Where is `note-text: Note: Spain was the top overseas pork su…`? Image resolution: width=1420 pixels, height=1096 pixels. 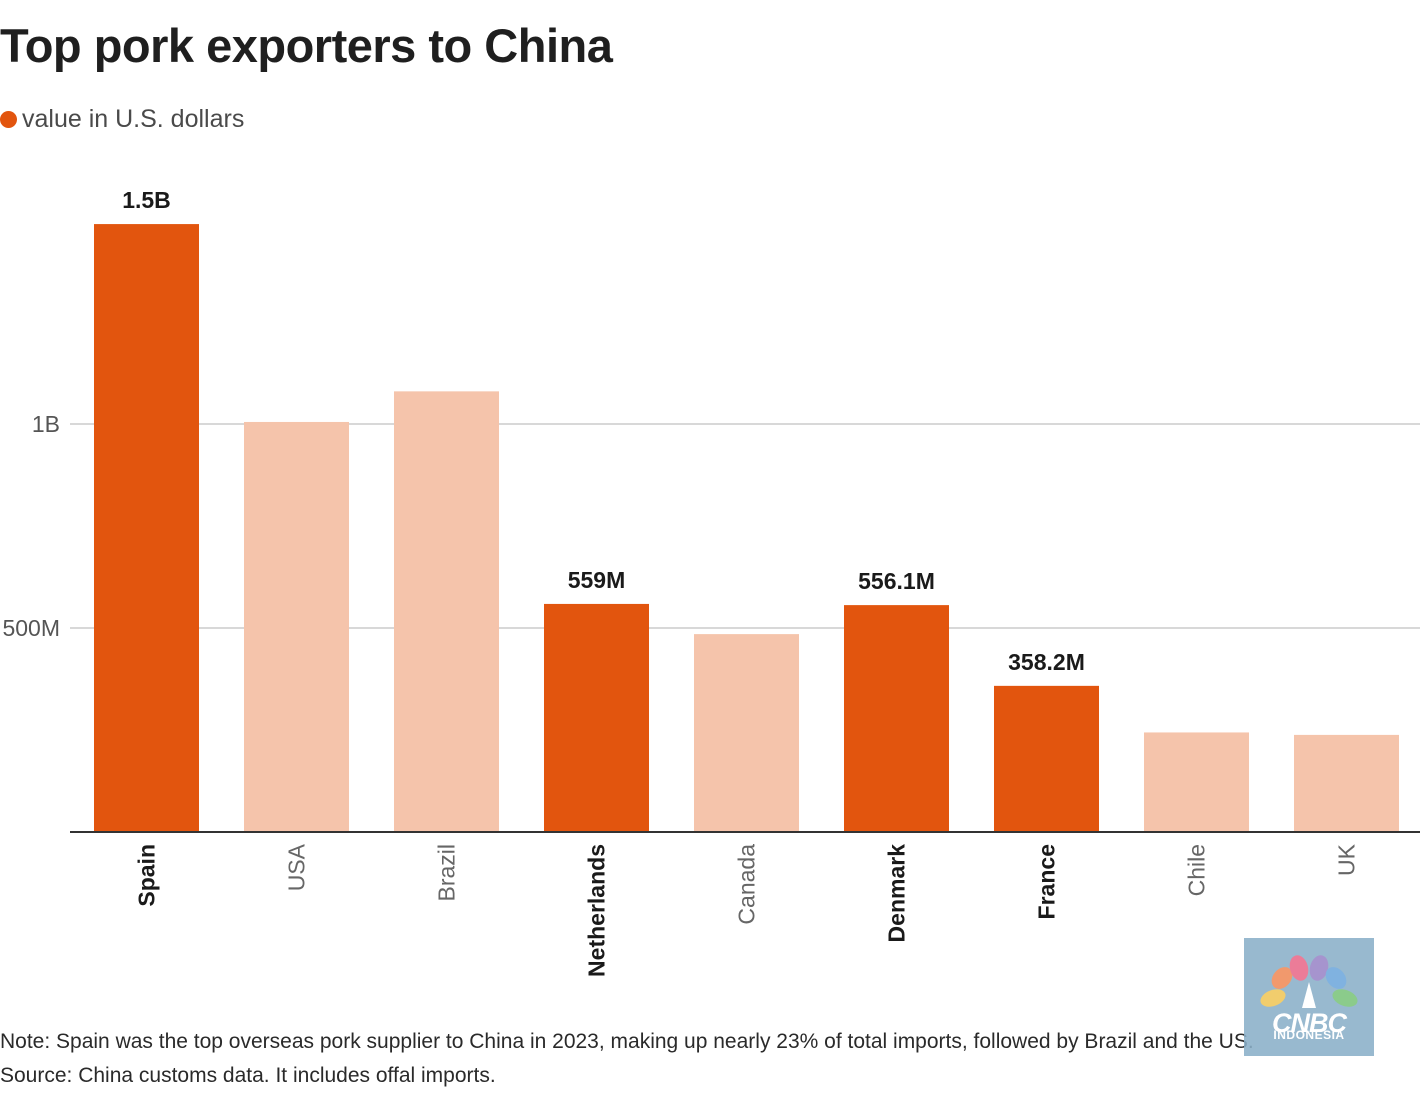
note-text: Note: Spain was the top overseas pork su… is located at coordinates (627, 1041).